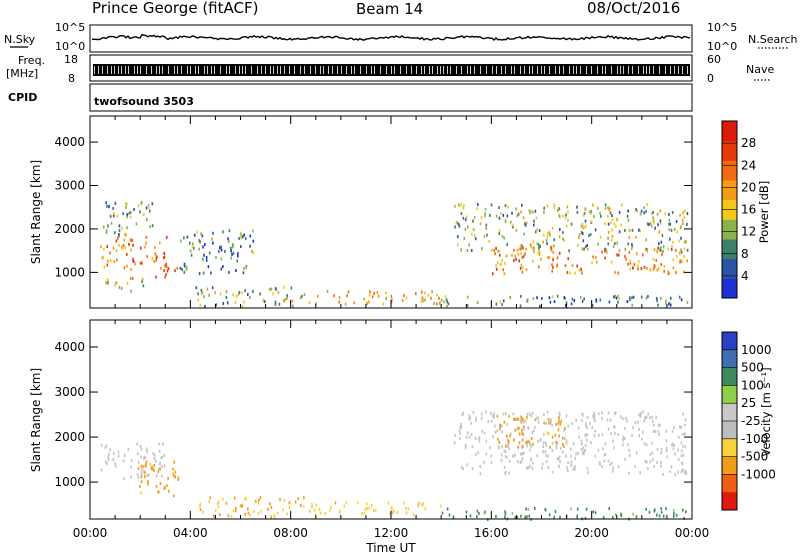 This screenshot has width=800, height=554. What do you see at coordinates (70, 46) in the screenshot?
I see `noise-tick-low-left: 10^0` at bounding box center [70, 46].